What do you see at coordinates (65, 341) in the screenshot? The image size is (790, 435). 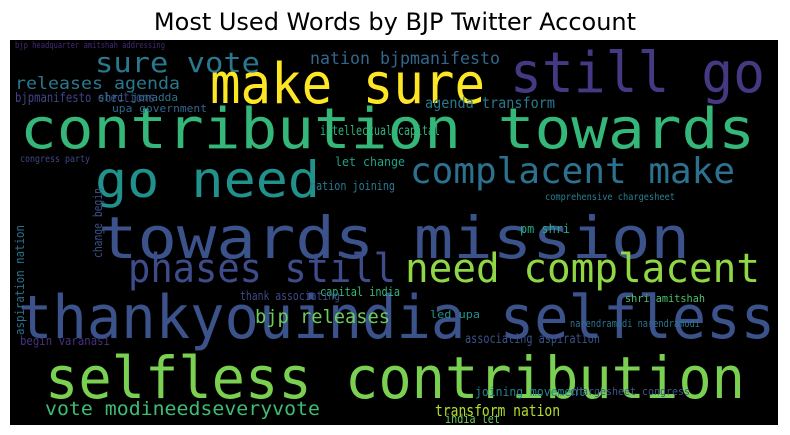 I see `word: begin varanasi` at bounding box center [65, 341].